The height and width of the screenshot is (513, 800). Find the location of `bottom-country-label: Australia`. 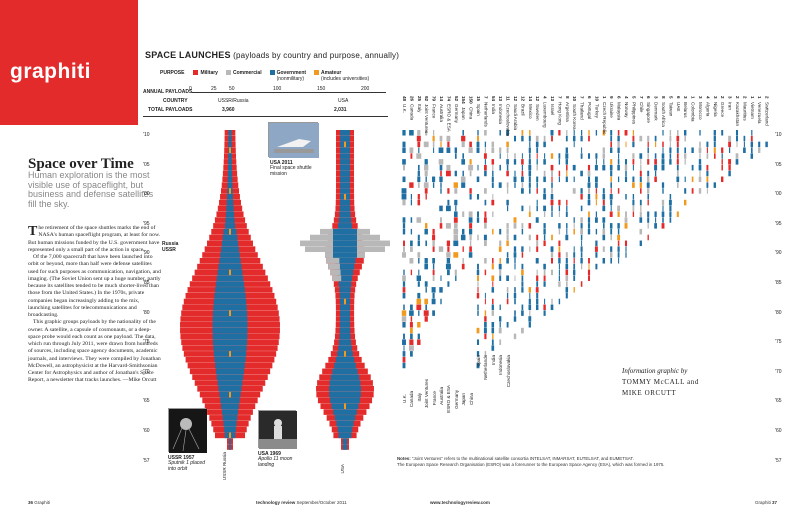

bottom-country-label: Australia is located at coordinates (441, 395).